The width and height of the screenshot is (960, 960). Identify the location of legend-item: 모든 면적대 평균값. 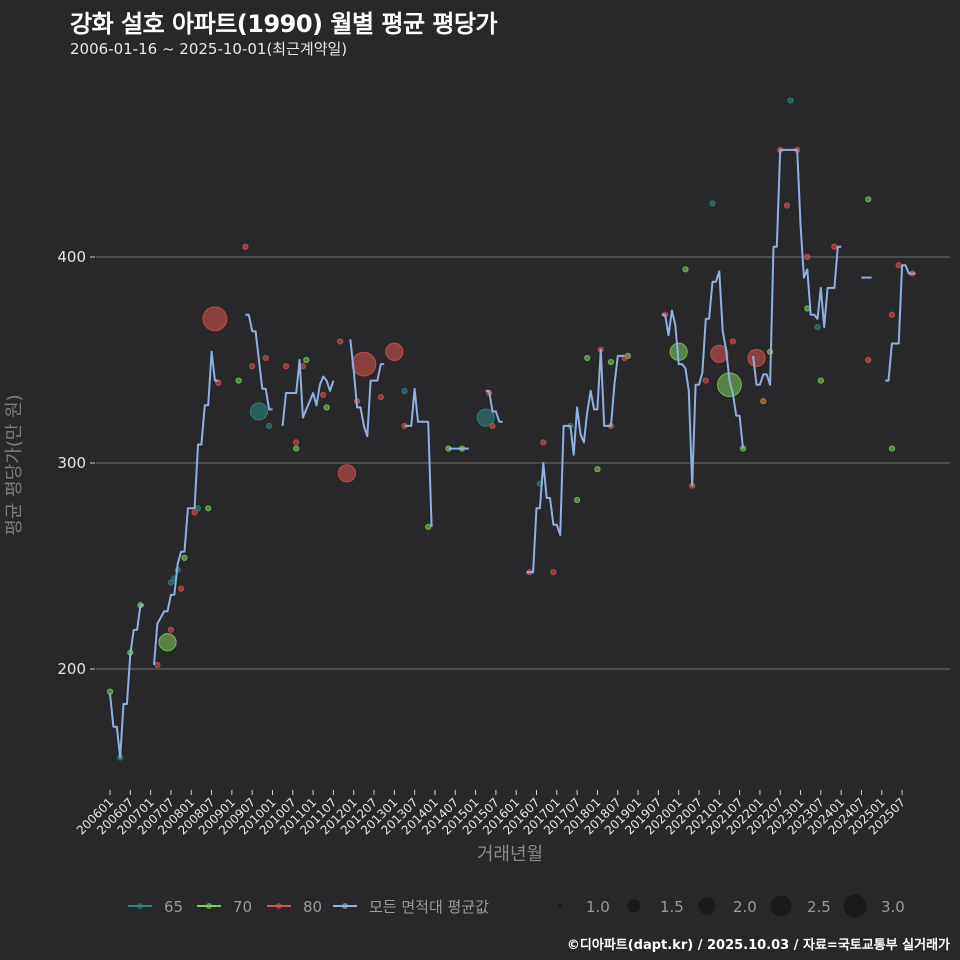
(411, 907).